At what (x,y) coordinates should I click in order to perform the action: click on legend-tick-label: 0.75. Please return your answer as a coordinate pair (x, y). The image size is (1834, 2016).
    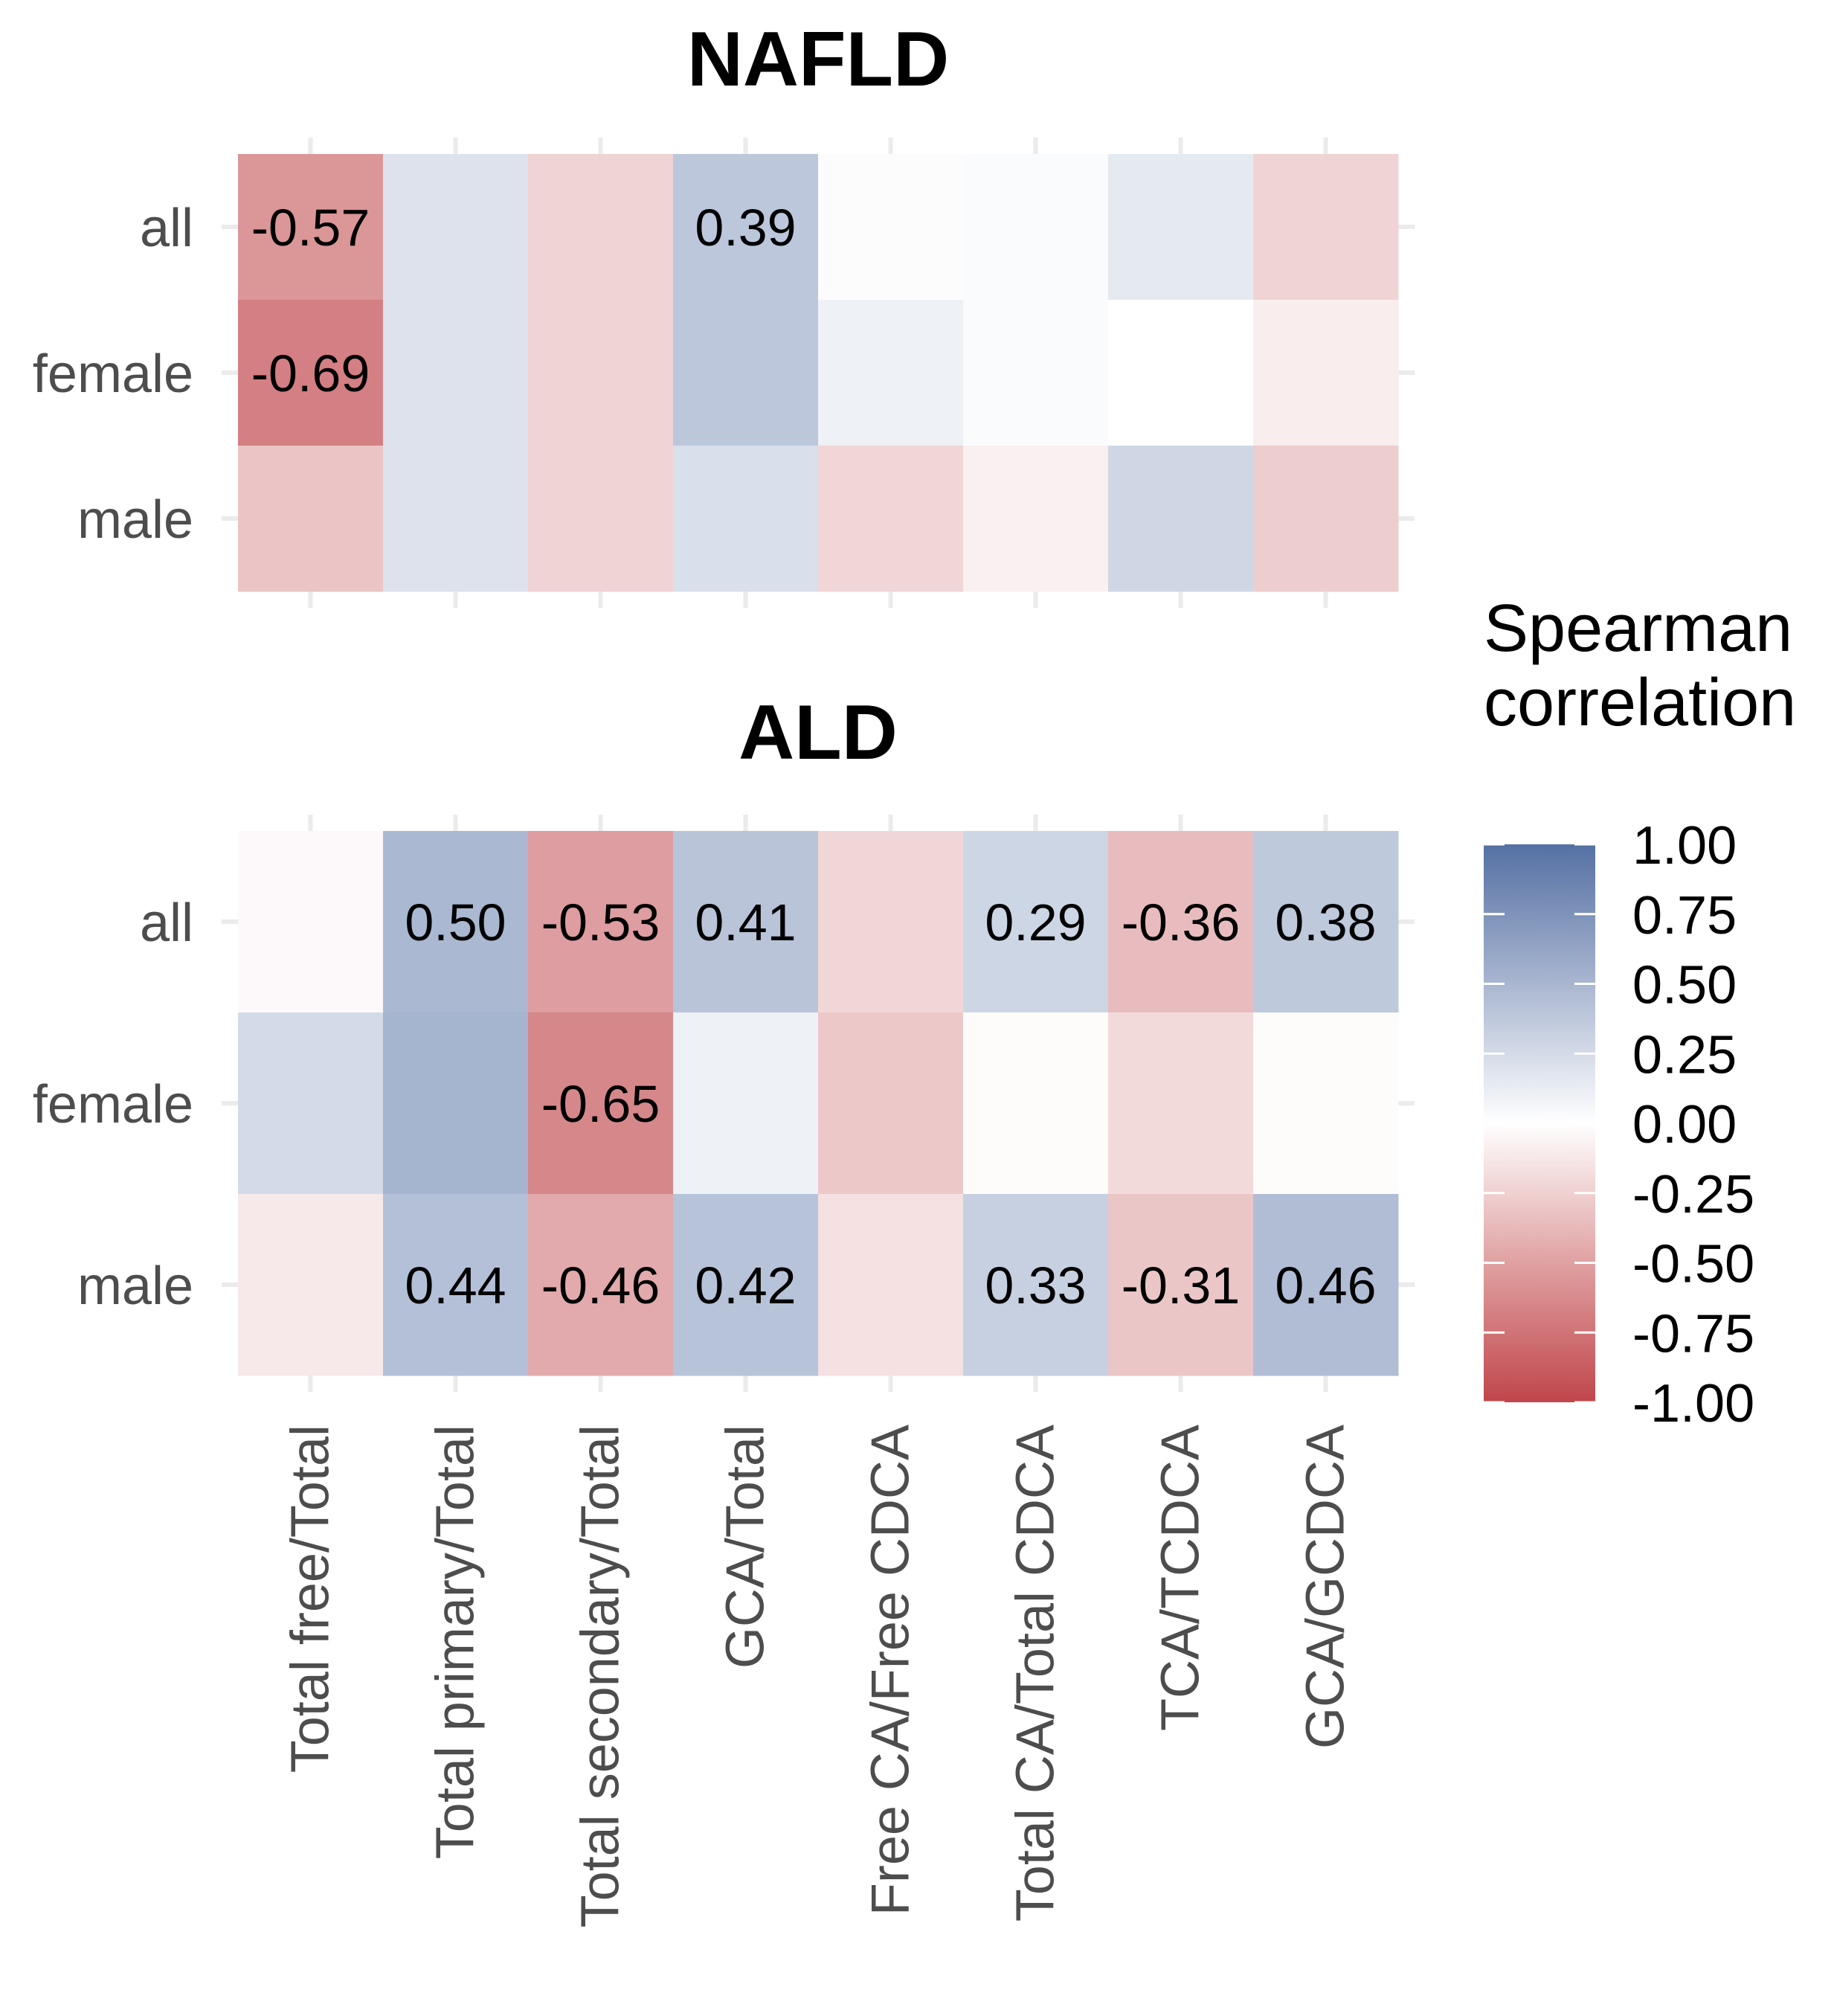
    Looking at the image, I should click on (1685, 916).